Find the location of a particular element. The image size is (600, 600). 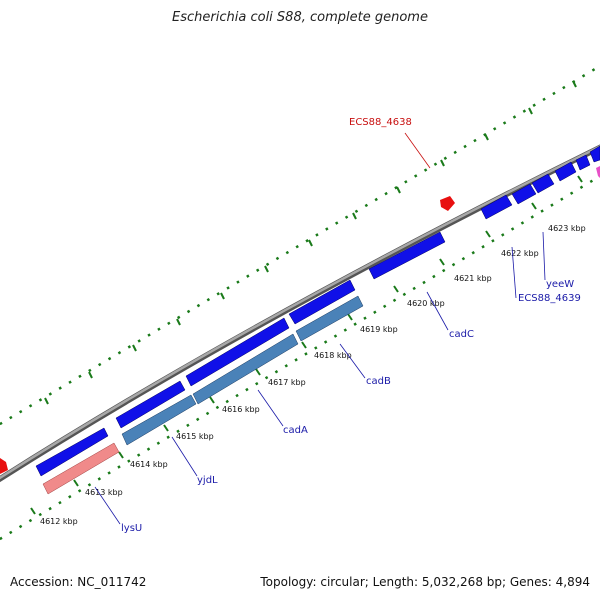

tick-label: 4617 kbp is located at coordinates (287, 382).